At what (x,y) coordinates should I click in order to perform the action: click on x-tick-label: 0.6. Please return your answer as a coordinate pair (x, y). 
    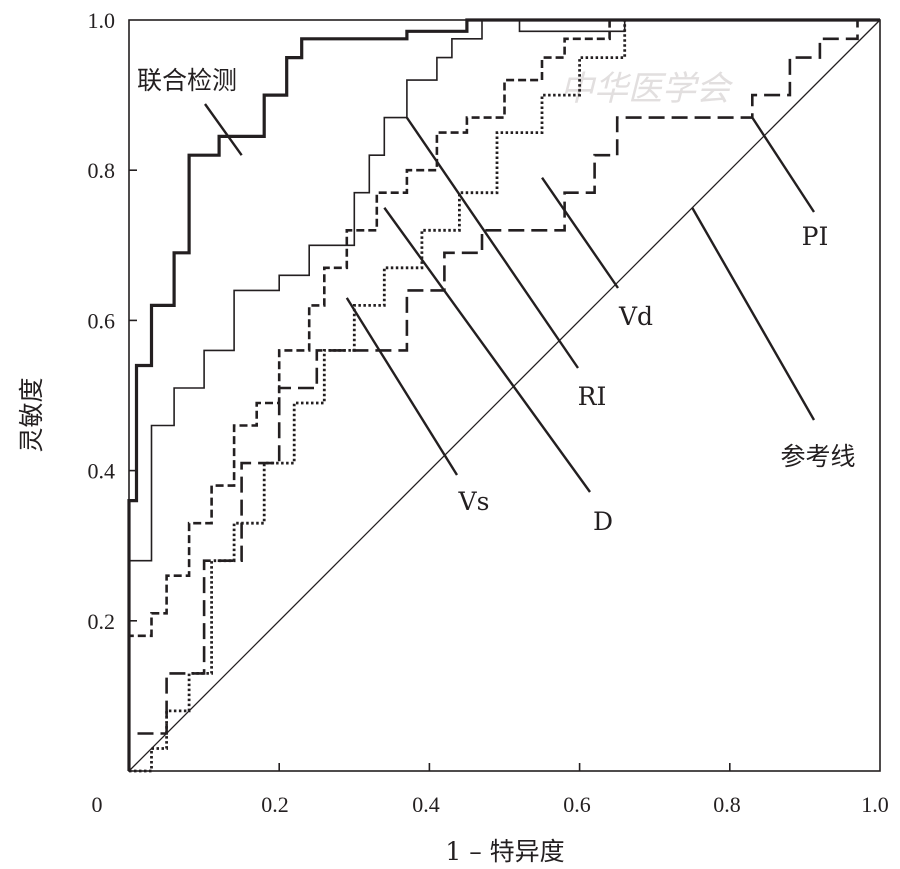
    Looking at the image, I should click on (577, 804).